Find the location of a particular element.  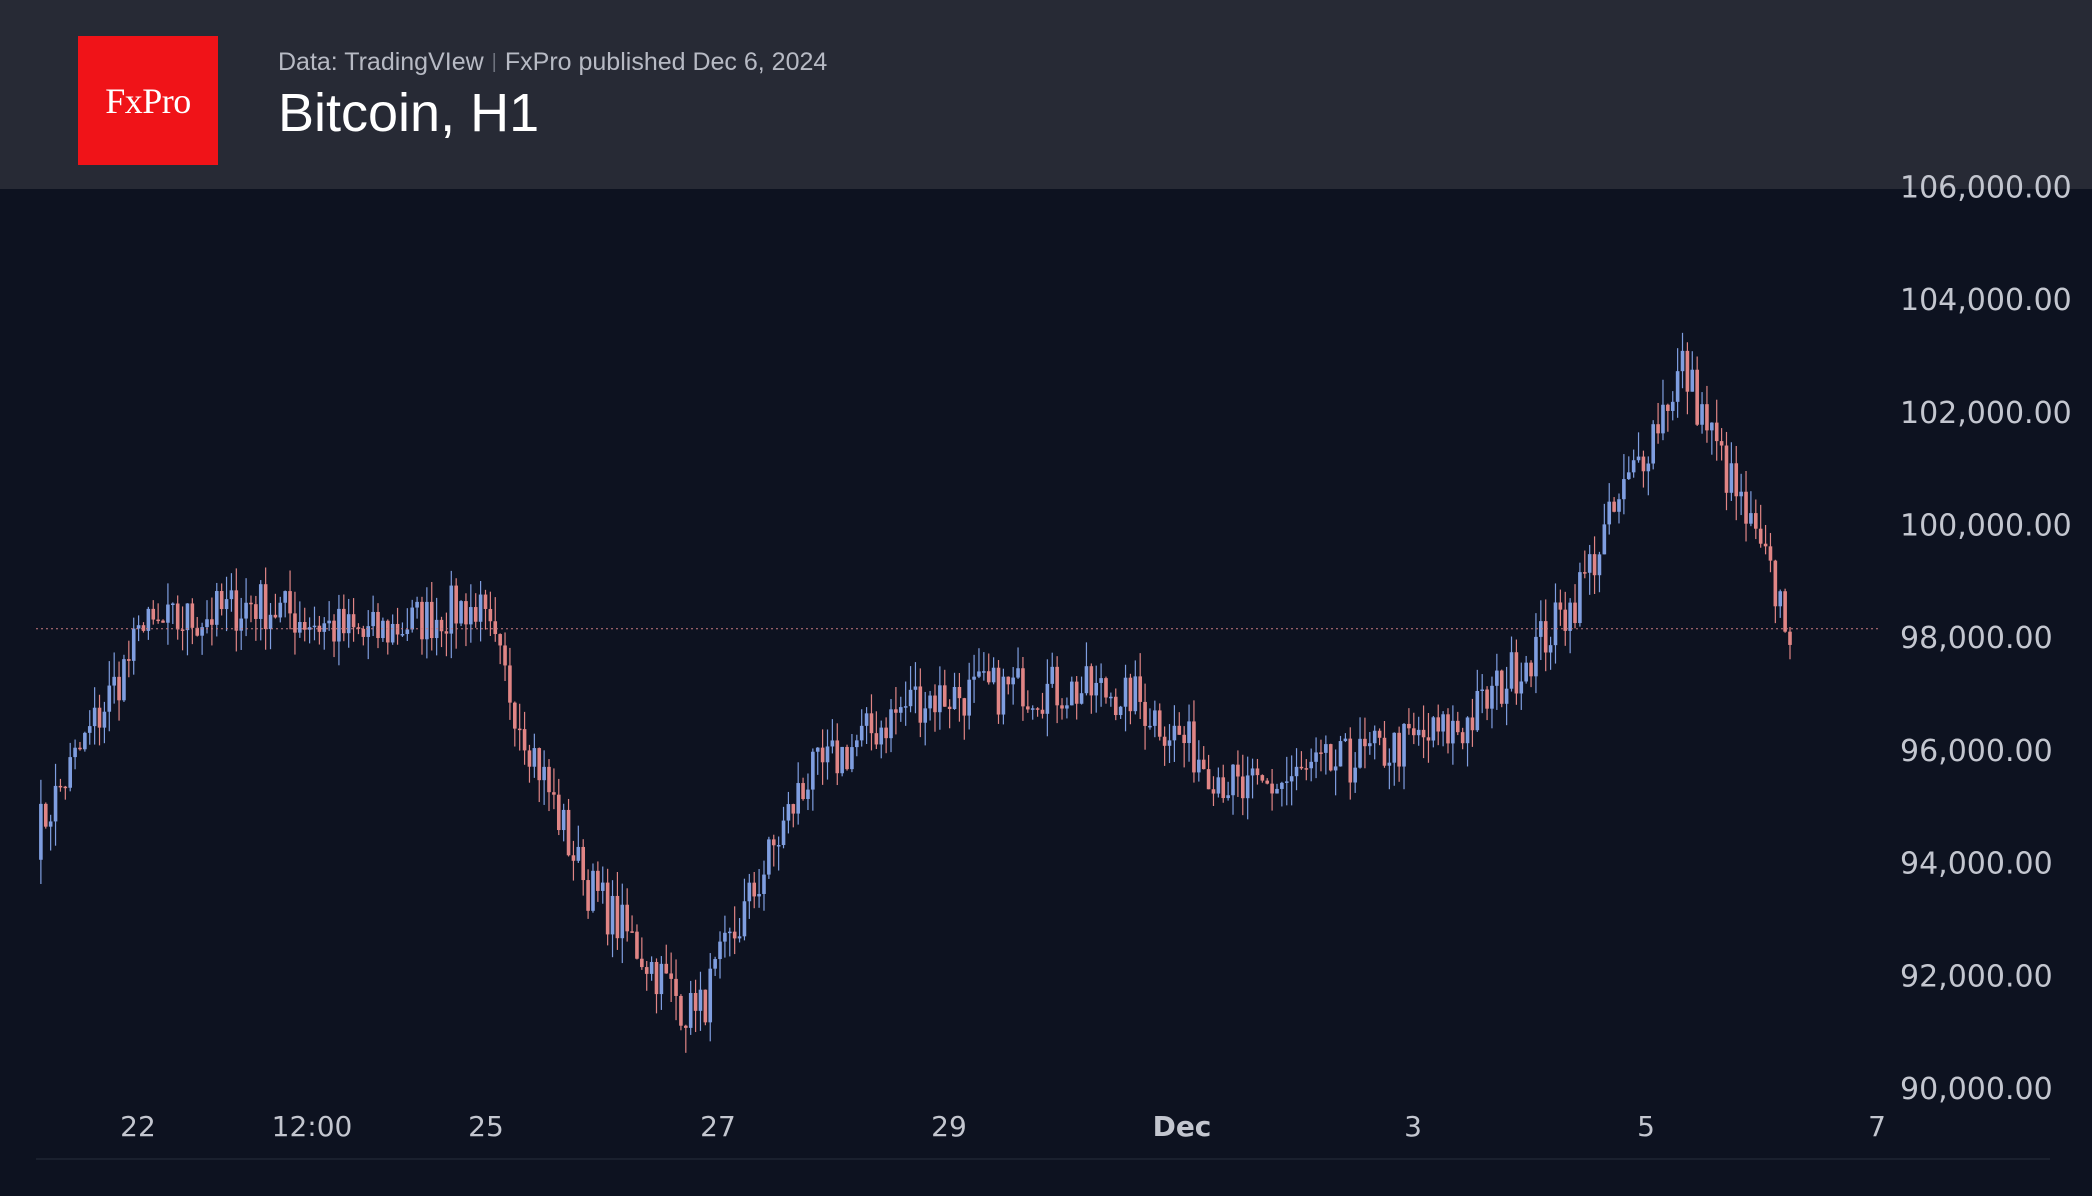

x-tick-label: Dec is located at coordinates (1182, 1126).